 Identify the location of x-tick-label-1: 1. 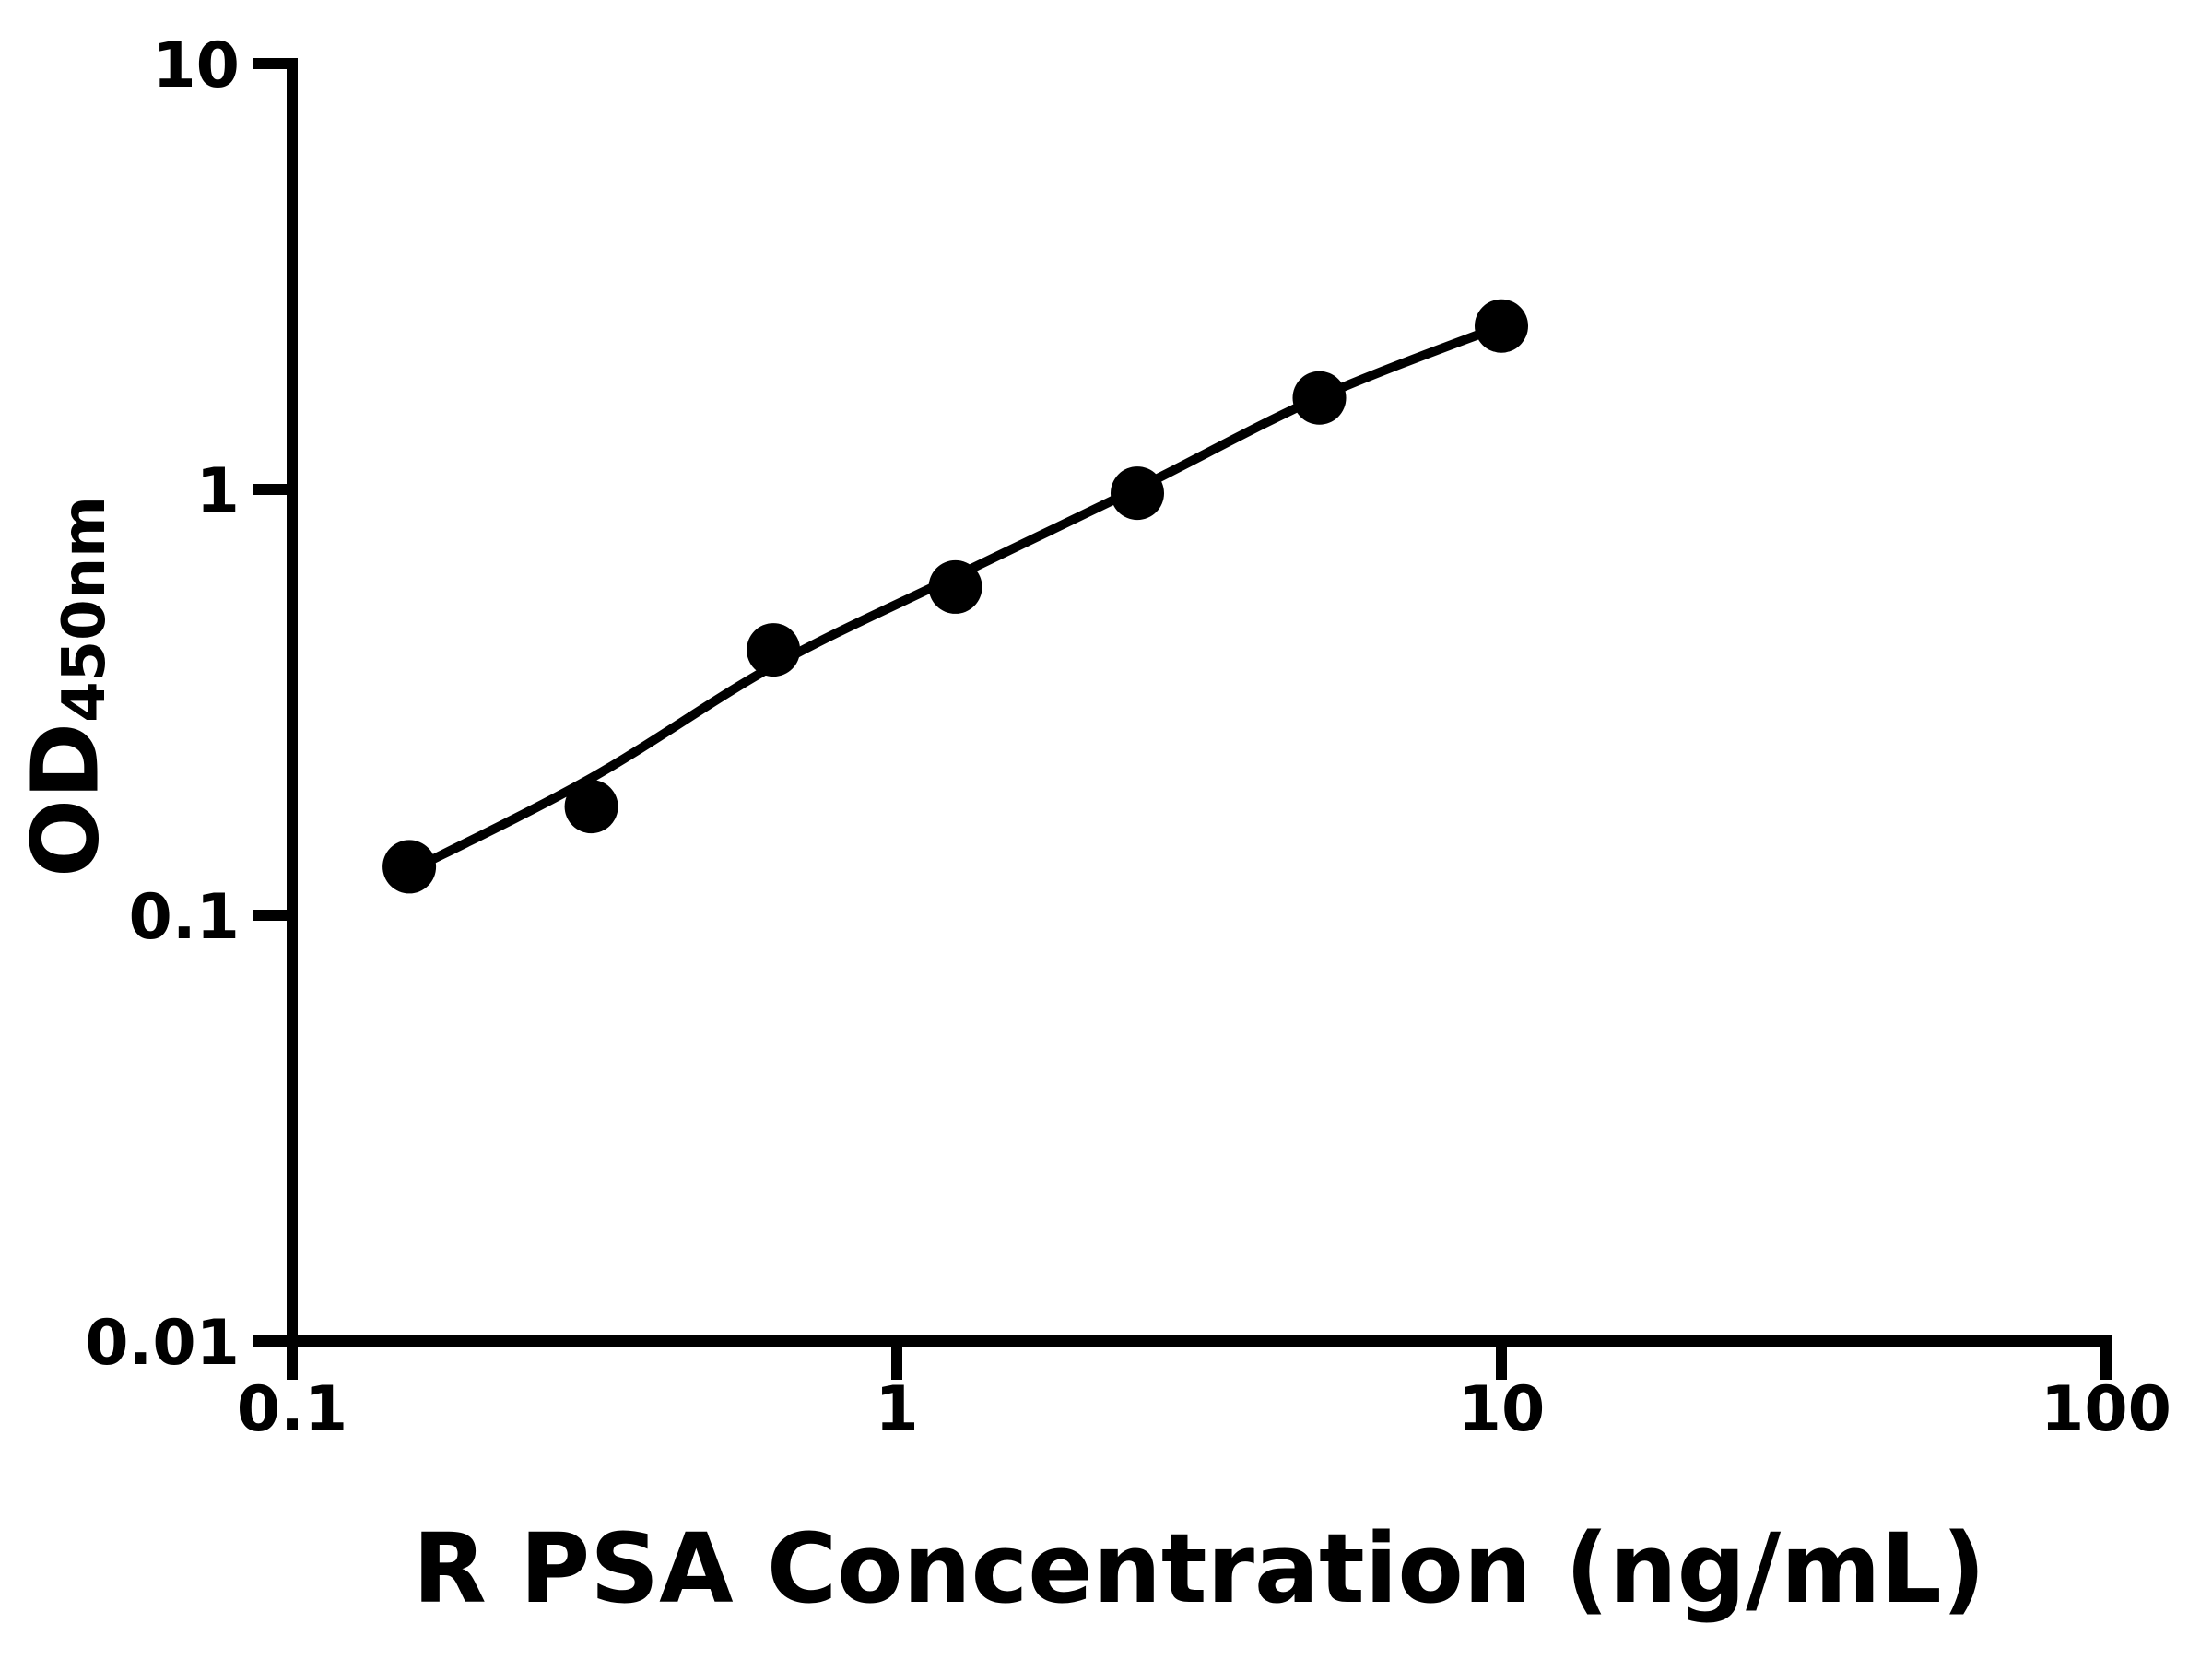
(896, 1409).